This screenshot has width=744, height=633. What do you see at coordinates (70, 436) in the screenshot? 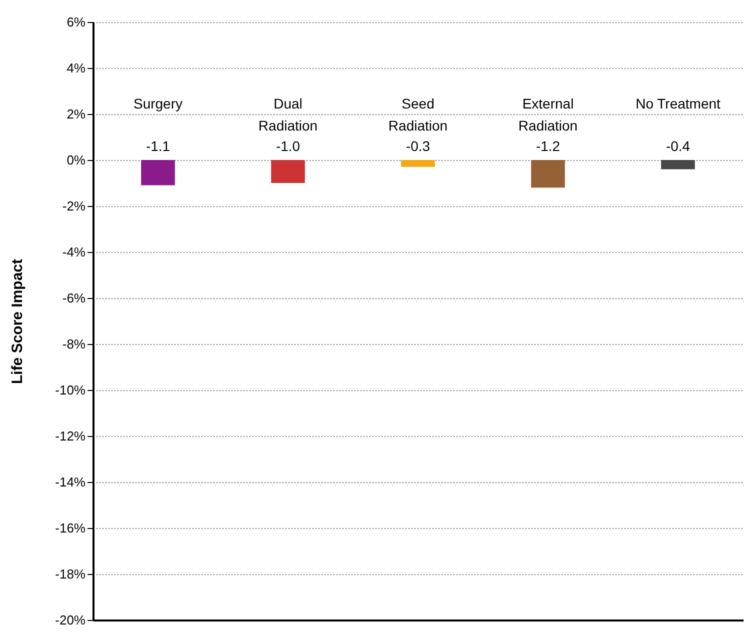
I see `y-tick-label: -12%` at bounding box center [70, 436].